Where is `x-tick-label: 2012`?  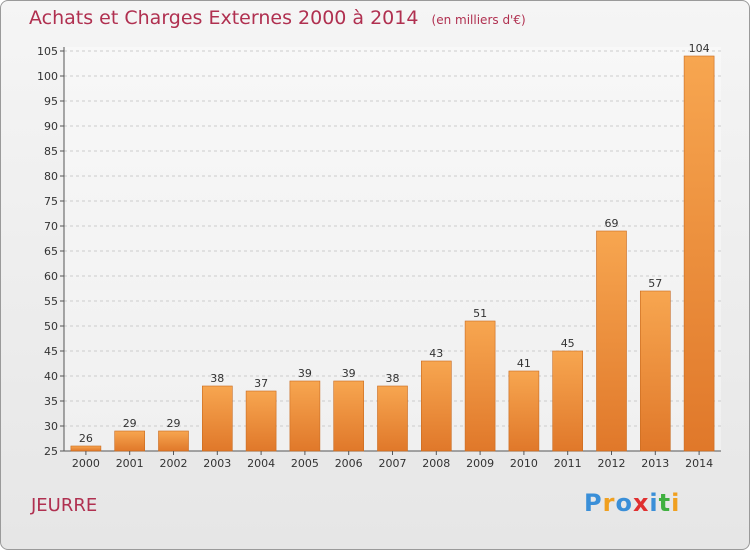 x-tick-label: 2012 is located at coordinates (612, 463).